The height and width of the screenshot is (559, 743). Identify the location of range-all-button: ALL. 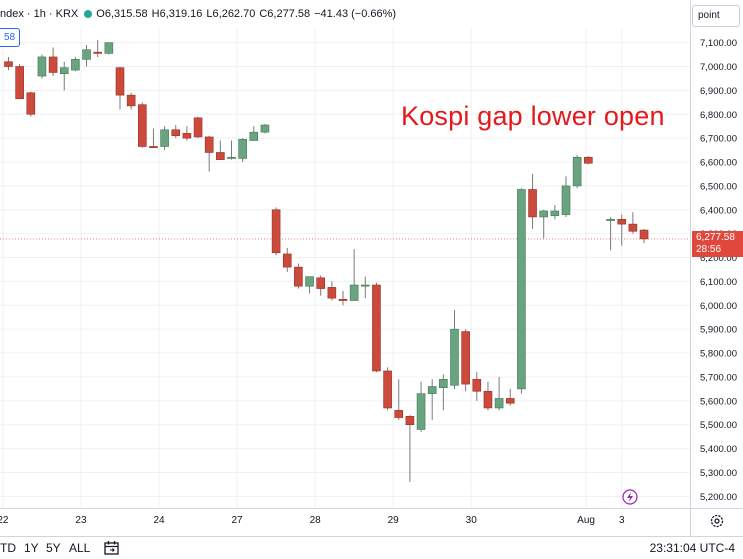
(80, 548).